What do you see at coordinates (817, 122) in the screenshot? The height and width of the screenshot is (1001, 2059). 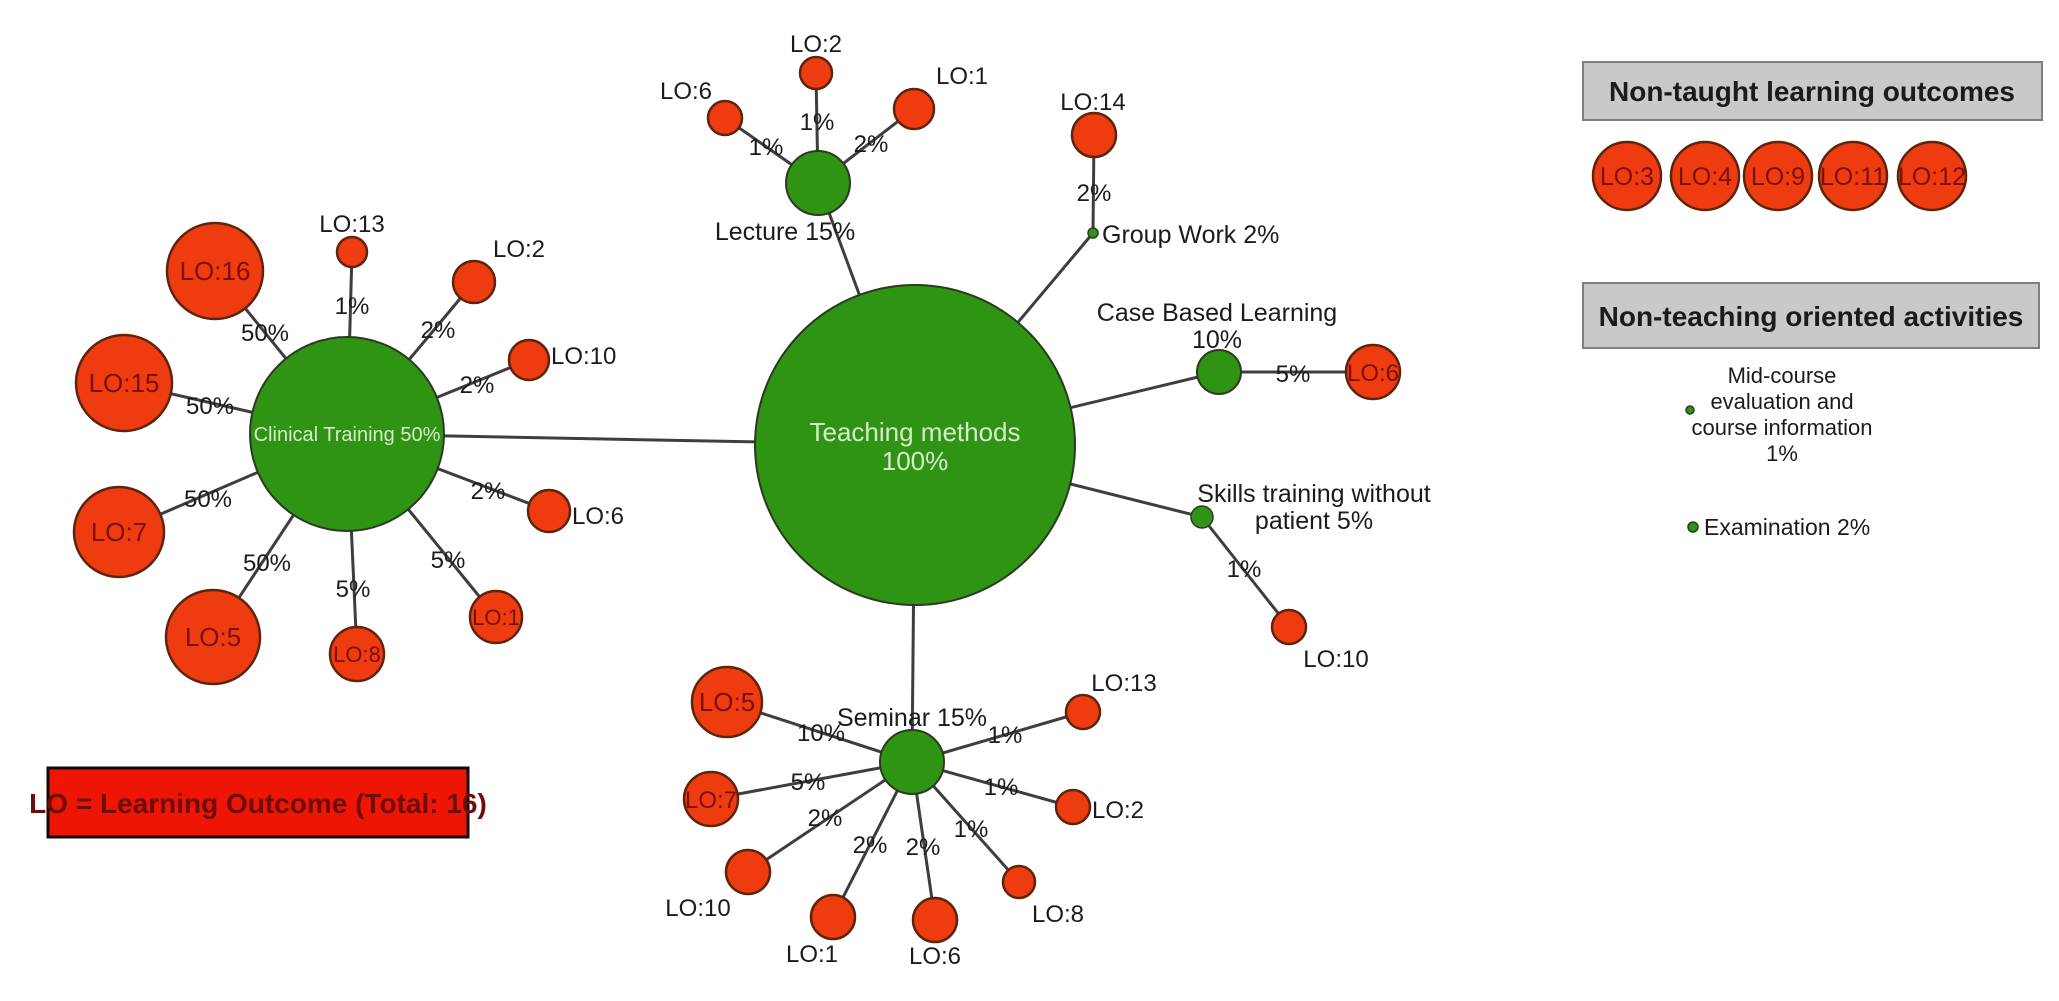 I see `edge-label-lec-lec-lo2: 1%` at bounding box center [817, 122].